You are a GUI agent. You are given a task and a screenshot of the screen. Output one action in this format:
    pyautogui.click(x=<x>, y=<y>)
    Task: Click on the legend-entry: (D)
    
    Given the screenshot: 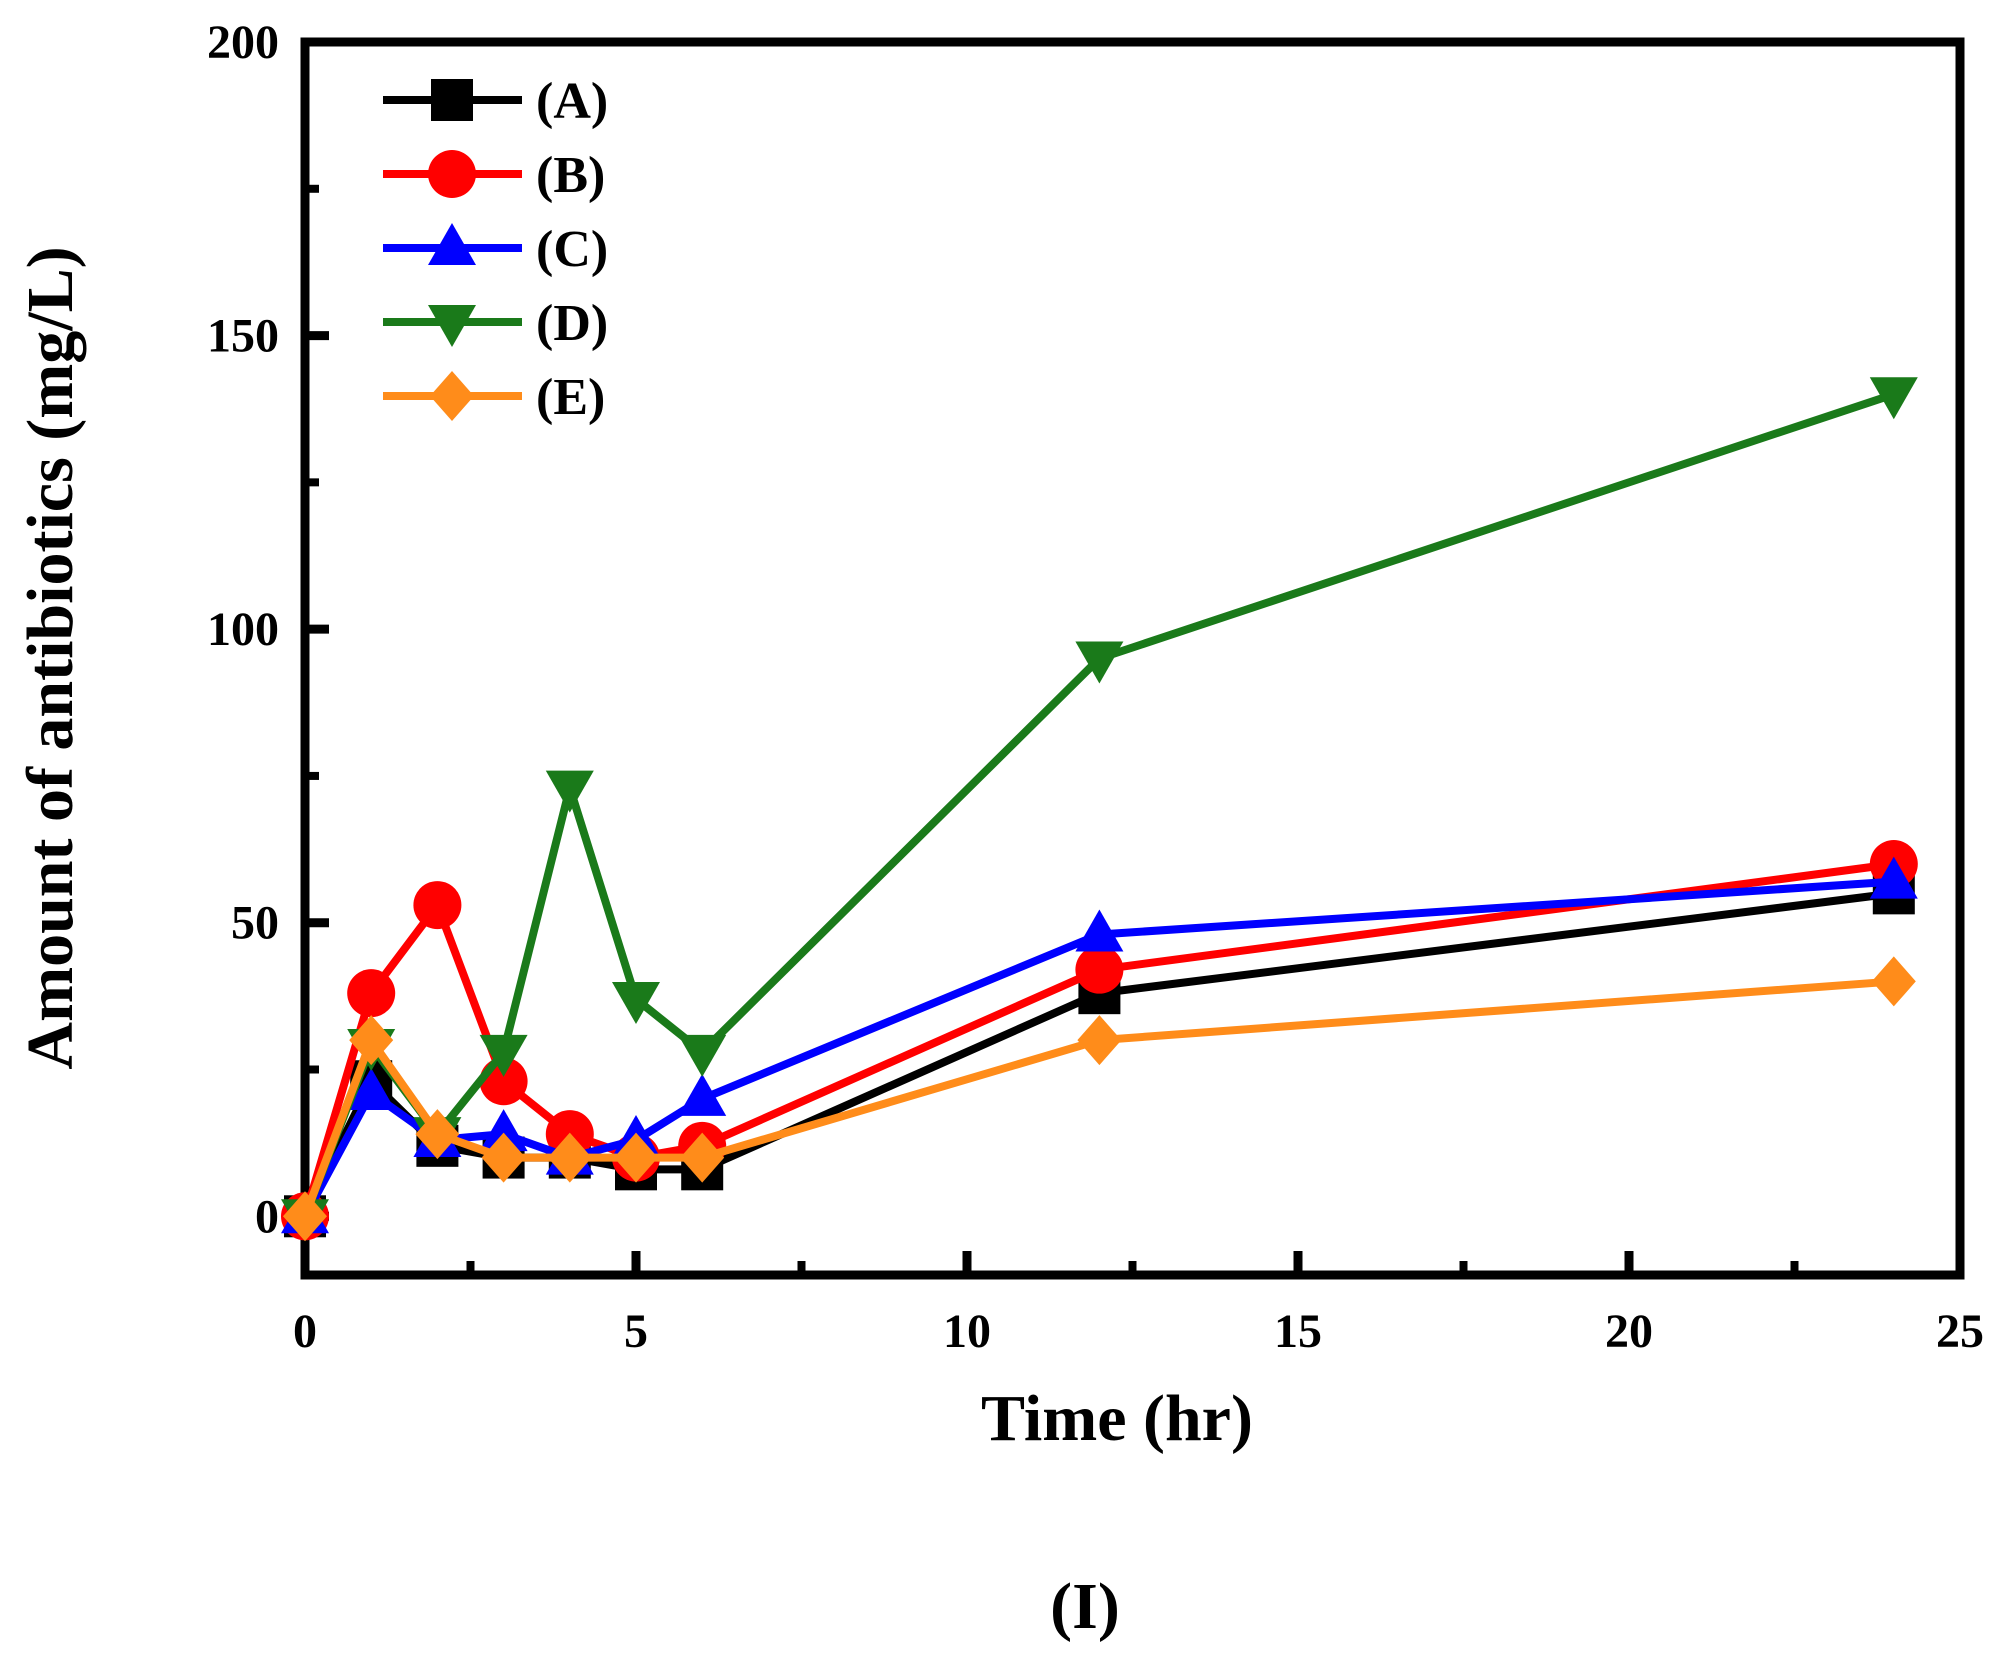 What is the action you would take?
    pyautogui.click(x=495, y=323)
    